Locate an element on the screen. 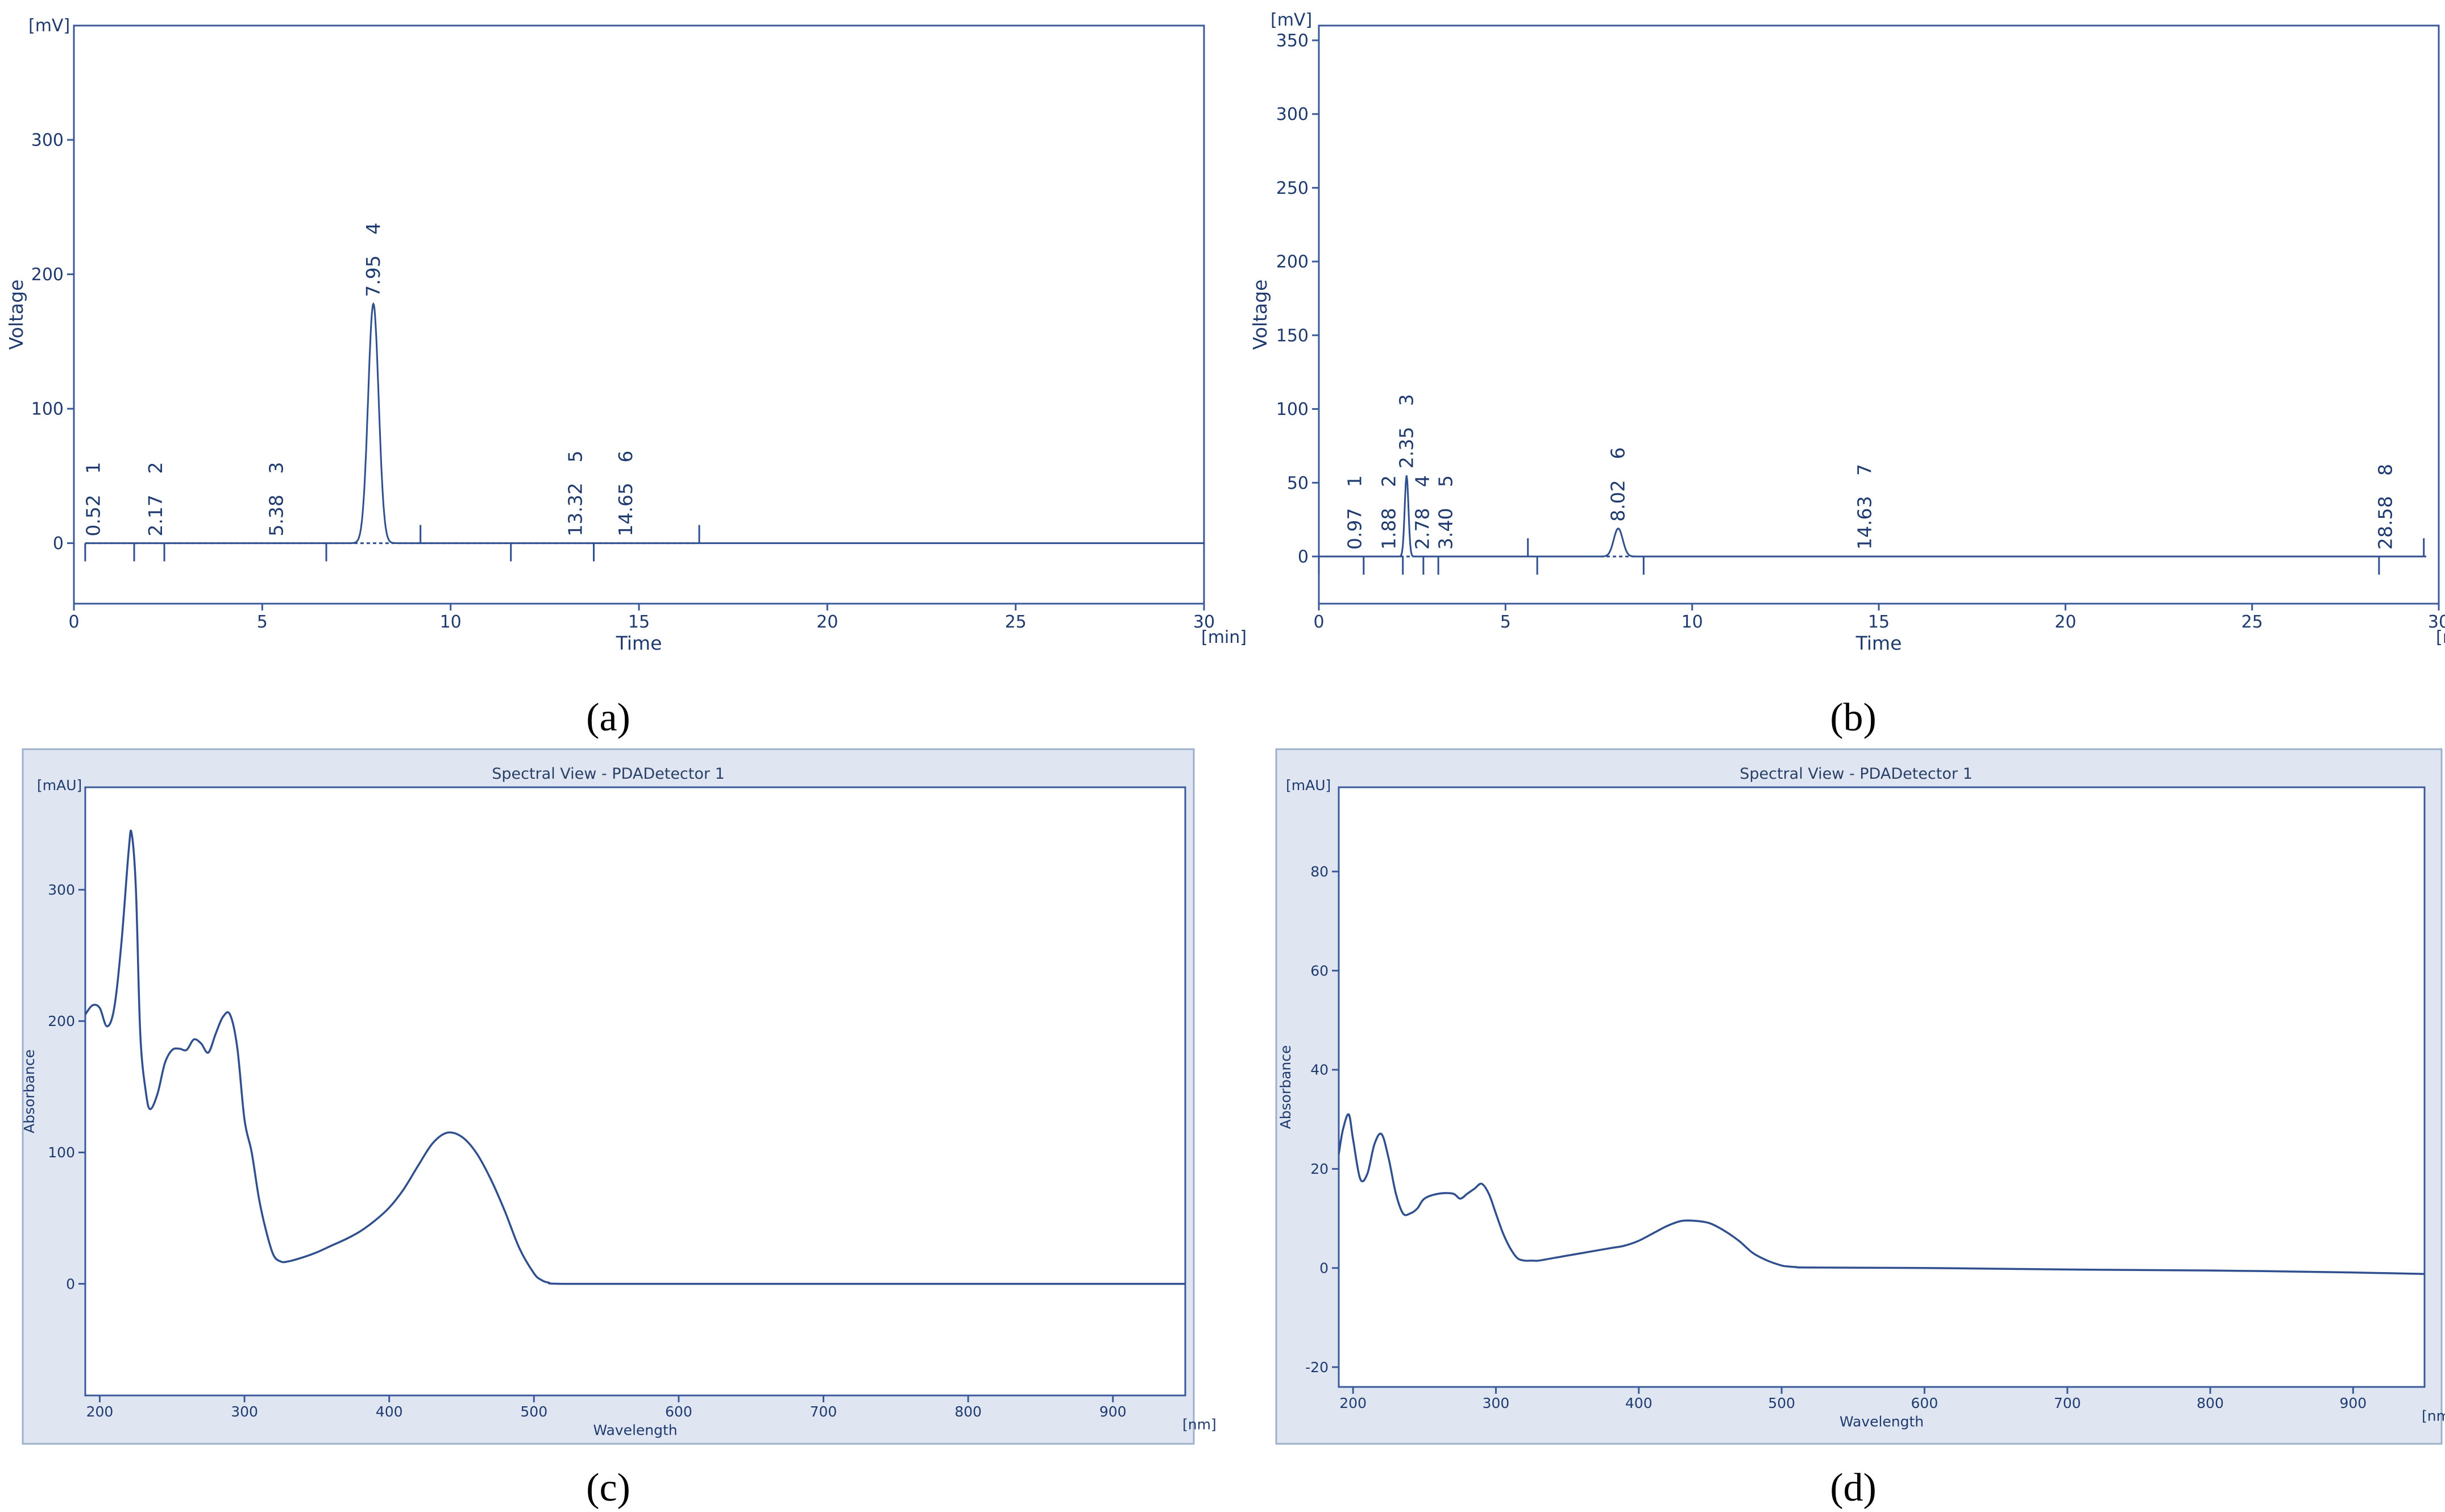  y-tick-label: 60 is located at coordinates (1319, 970).